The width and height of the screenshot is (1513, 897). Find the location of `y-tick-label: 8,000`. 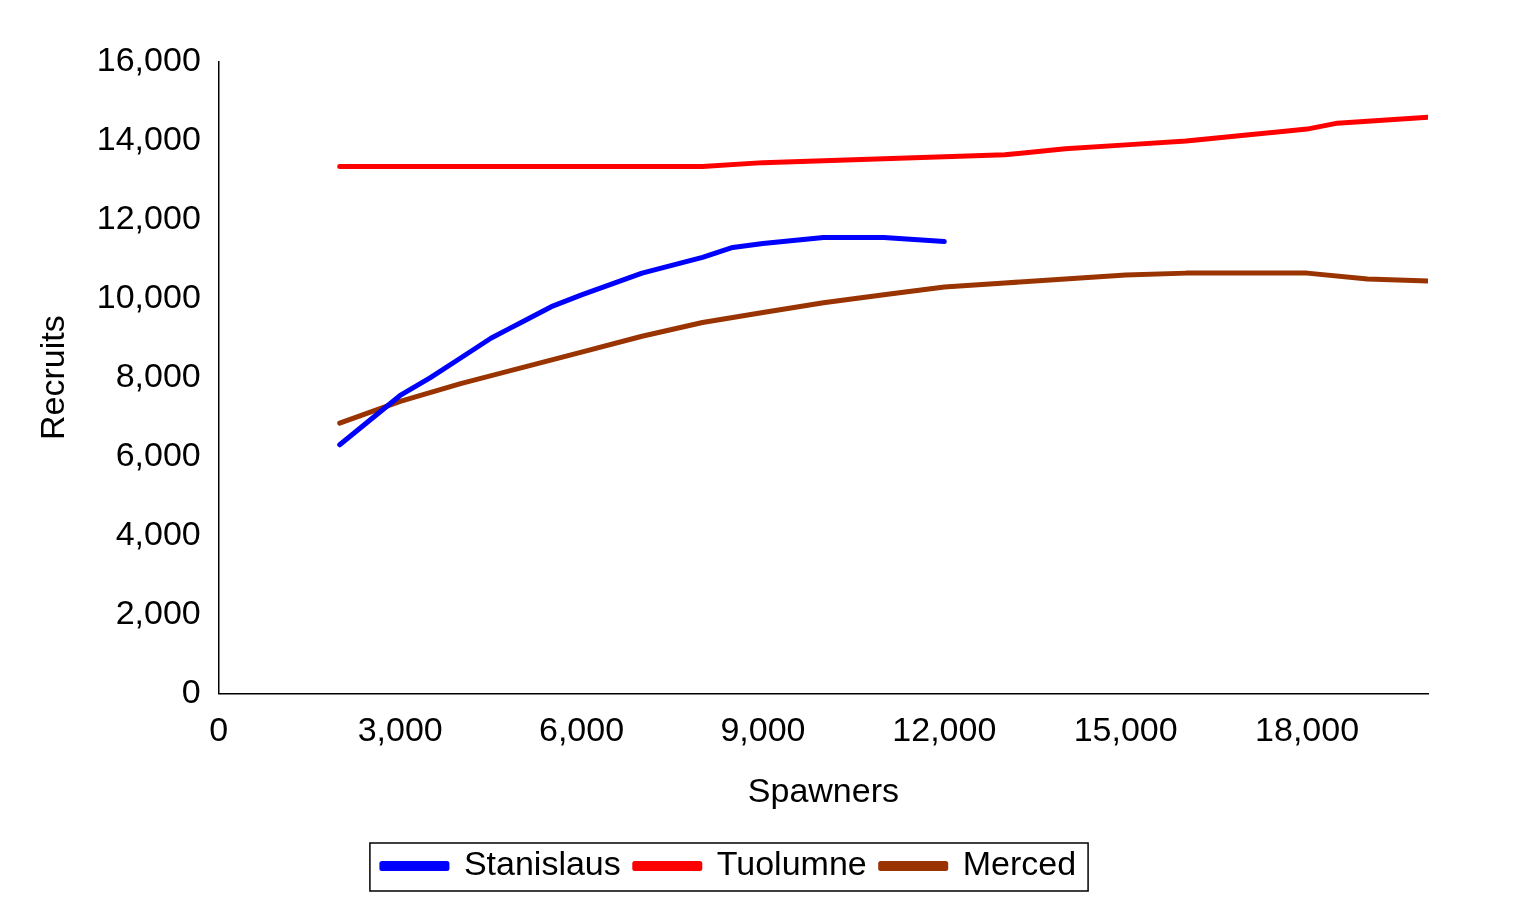

y-tick-label: 8,000 is located at coordinates (158, 375).